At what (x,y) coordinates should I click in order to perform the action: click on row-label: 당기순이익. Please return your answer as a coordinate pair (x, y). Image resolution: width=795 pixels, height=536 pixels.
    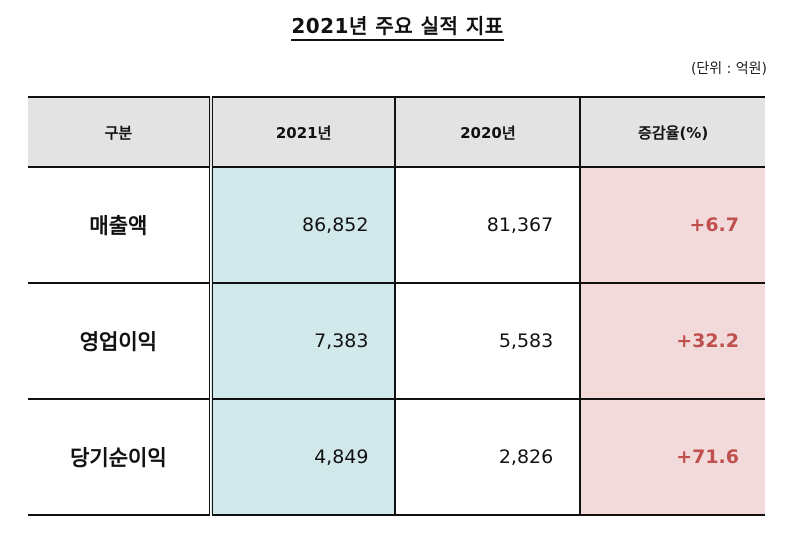
    Looking at the image, I should click on (120, 457).